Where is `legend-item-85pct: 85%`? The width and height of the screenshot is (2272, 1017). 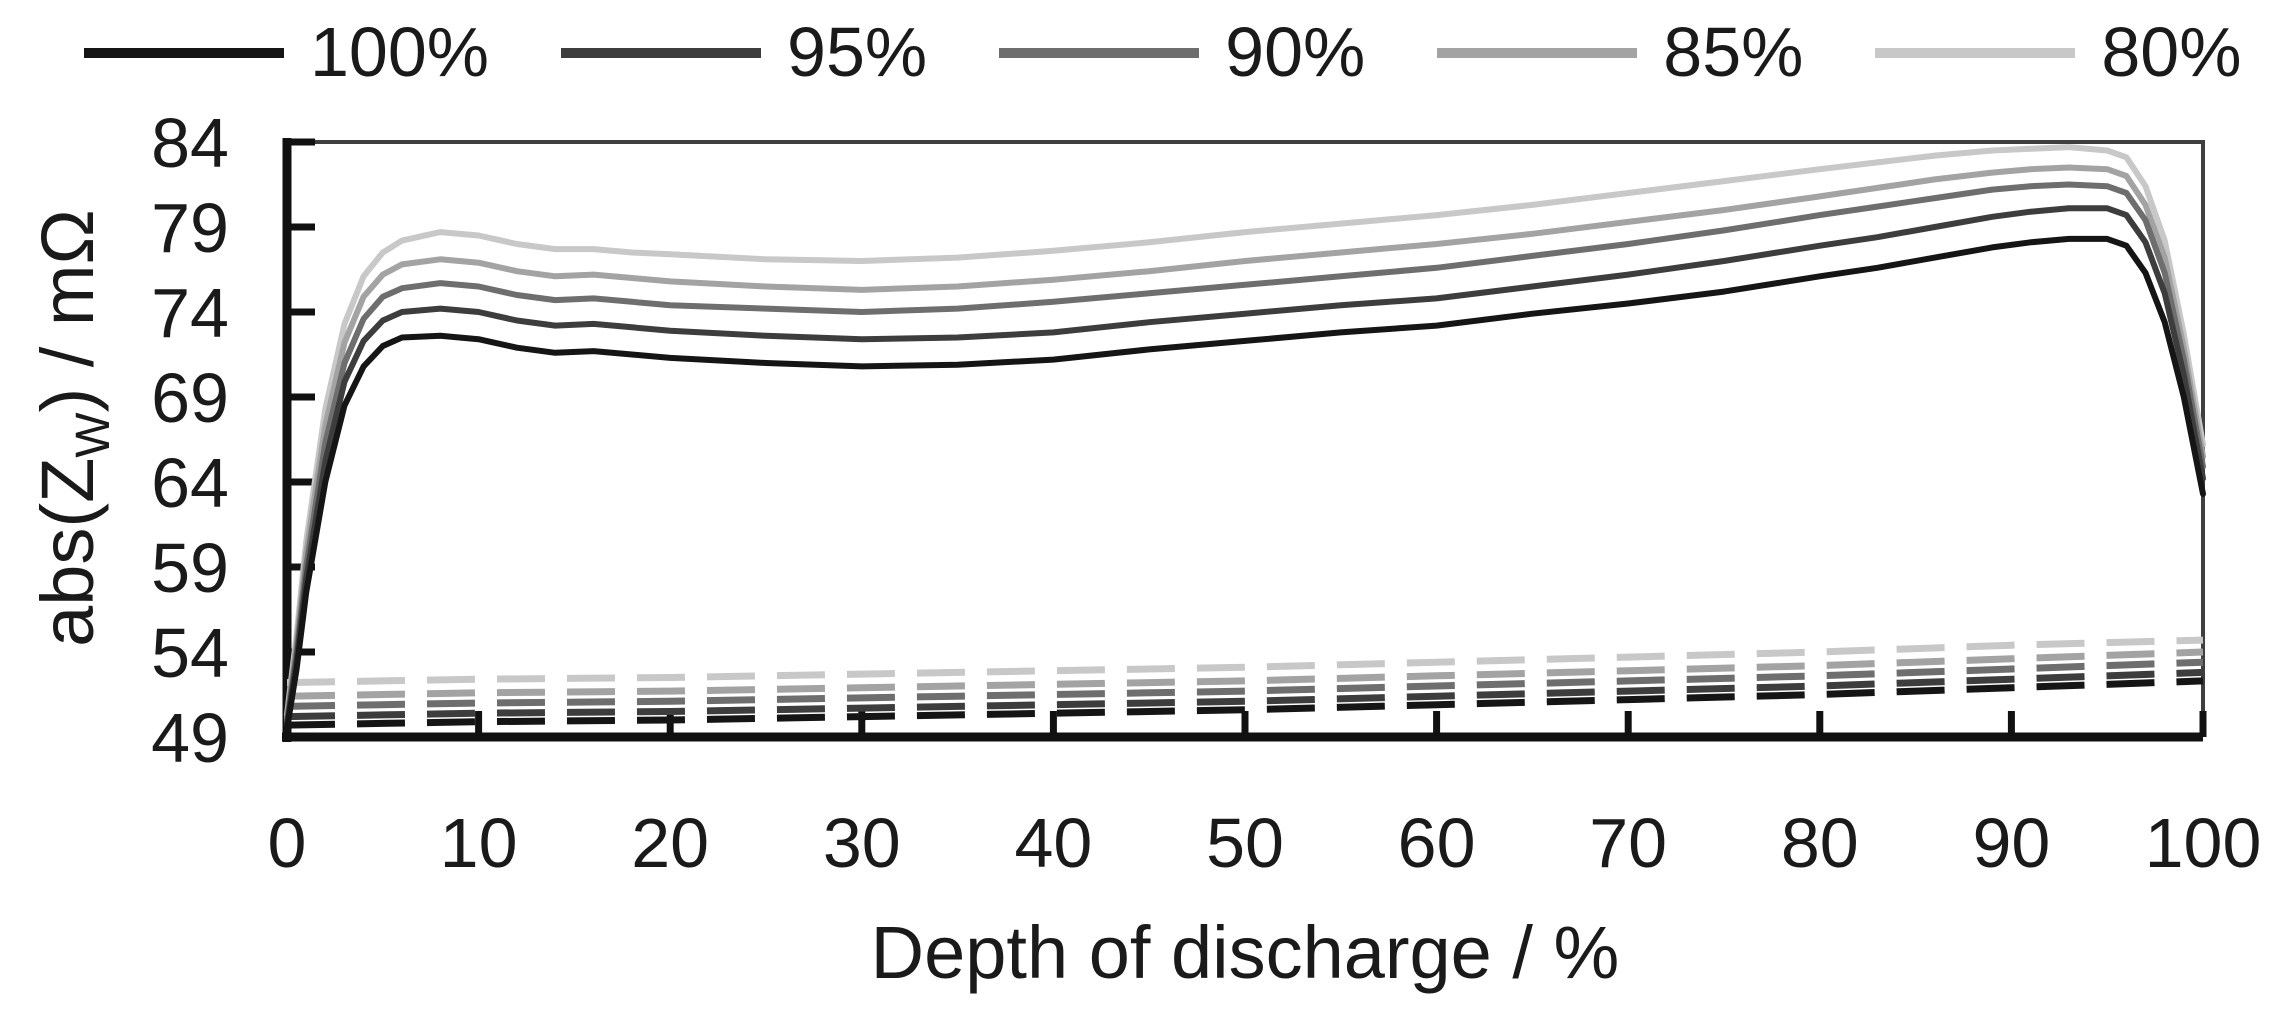
legend-item-85pct: 85% is located at coordinates (1620, 52).